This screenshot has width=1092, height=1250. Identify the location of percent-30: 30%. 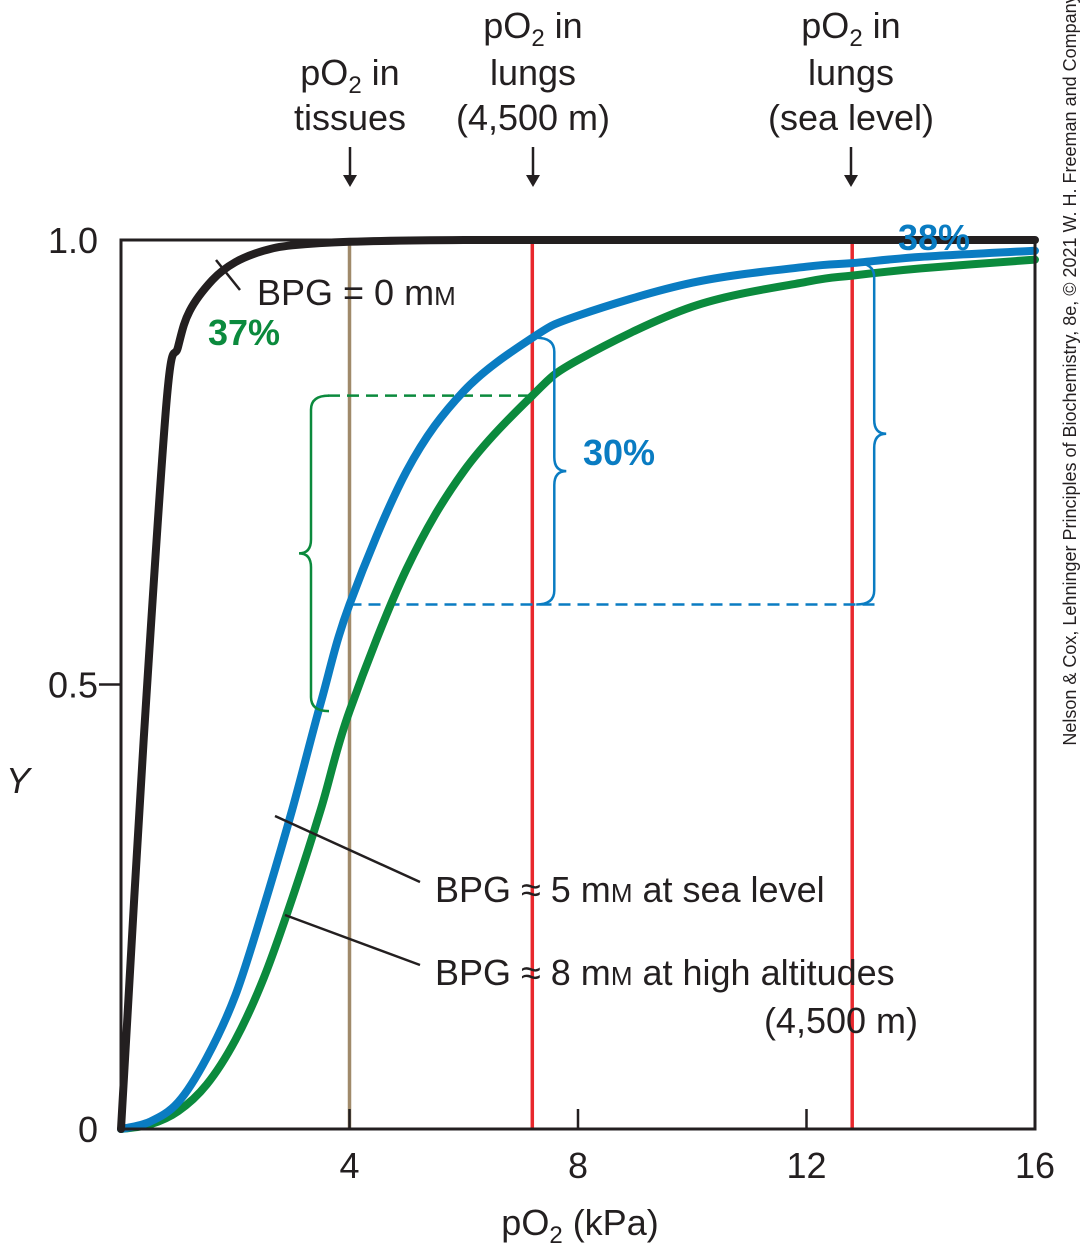
(619, 452).